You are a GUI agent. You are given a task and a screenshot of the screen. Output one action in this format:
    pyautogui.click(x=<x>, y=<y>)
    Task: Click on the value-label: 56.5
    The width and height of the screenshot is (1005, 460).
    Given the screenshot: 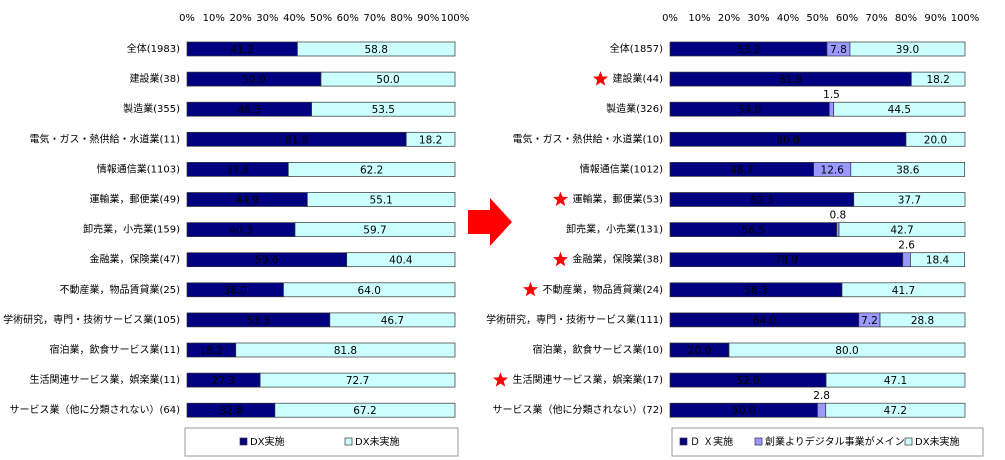 What is the action you would take?
    pyautogui.click(x=753, y=231)
    